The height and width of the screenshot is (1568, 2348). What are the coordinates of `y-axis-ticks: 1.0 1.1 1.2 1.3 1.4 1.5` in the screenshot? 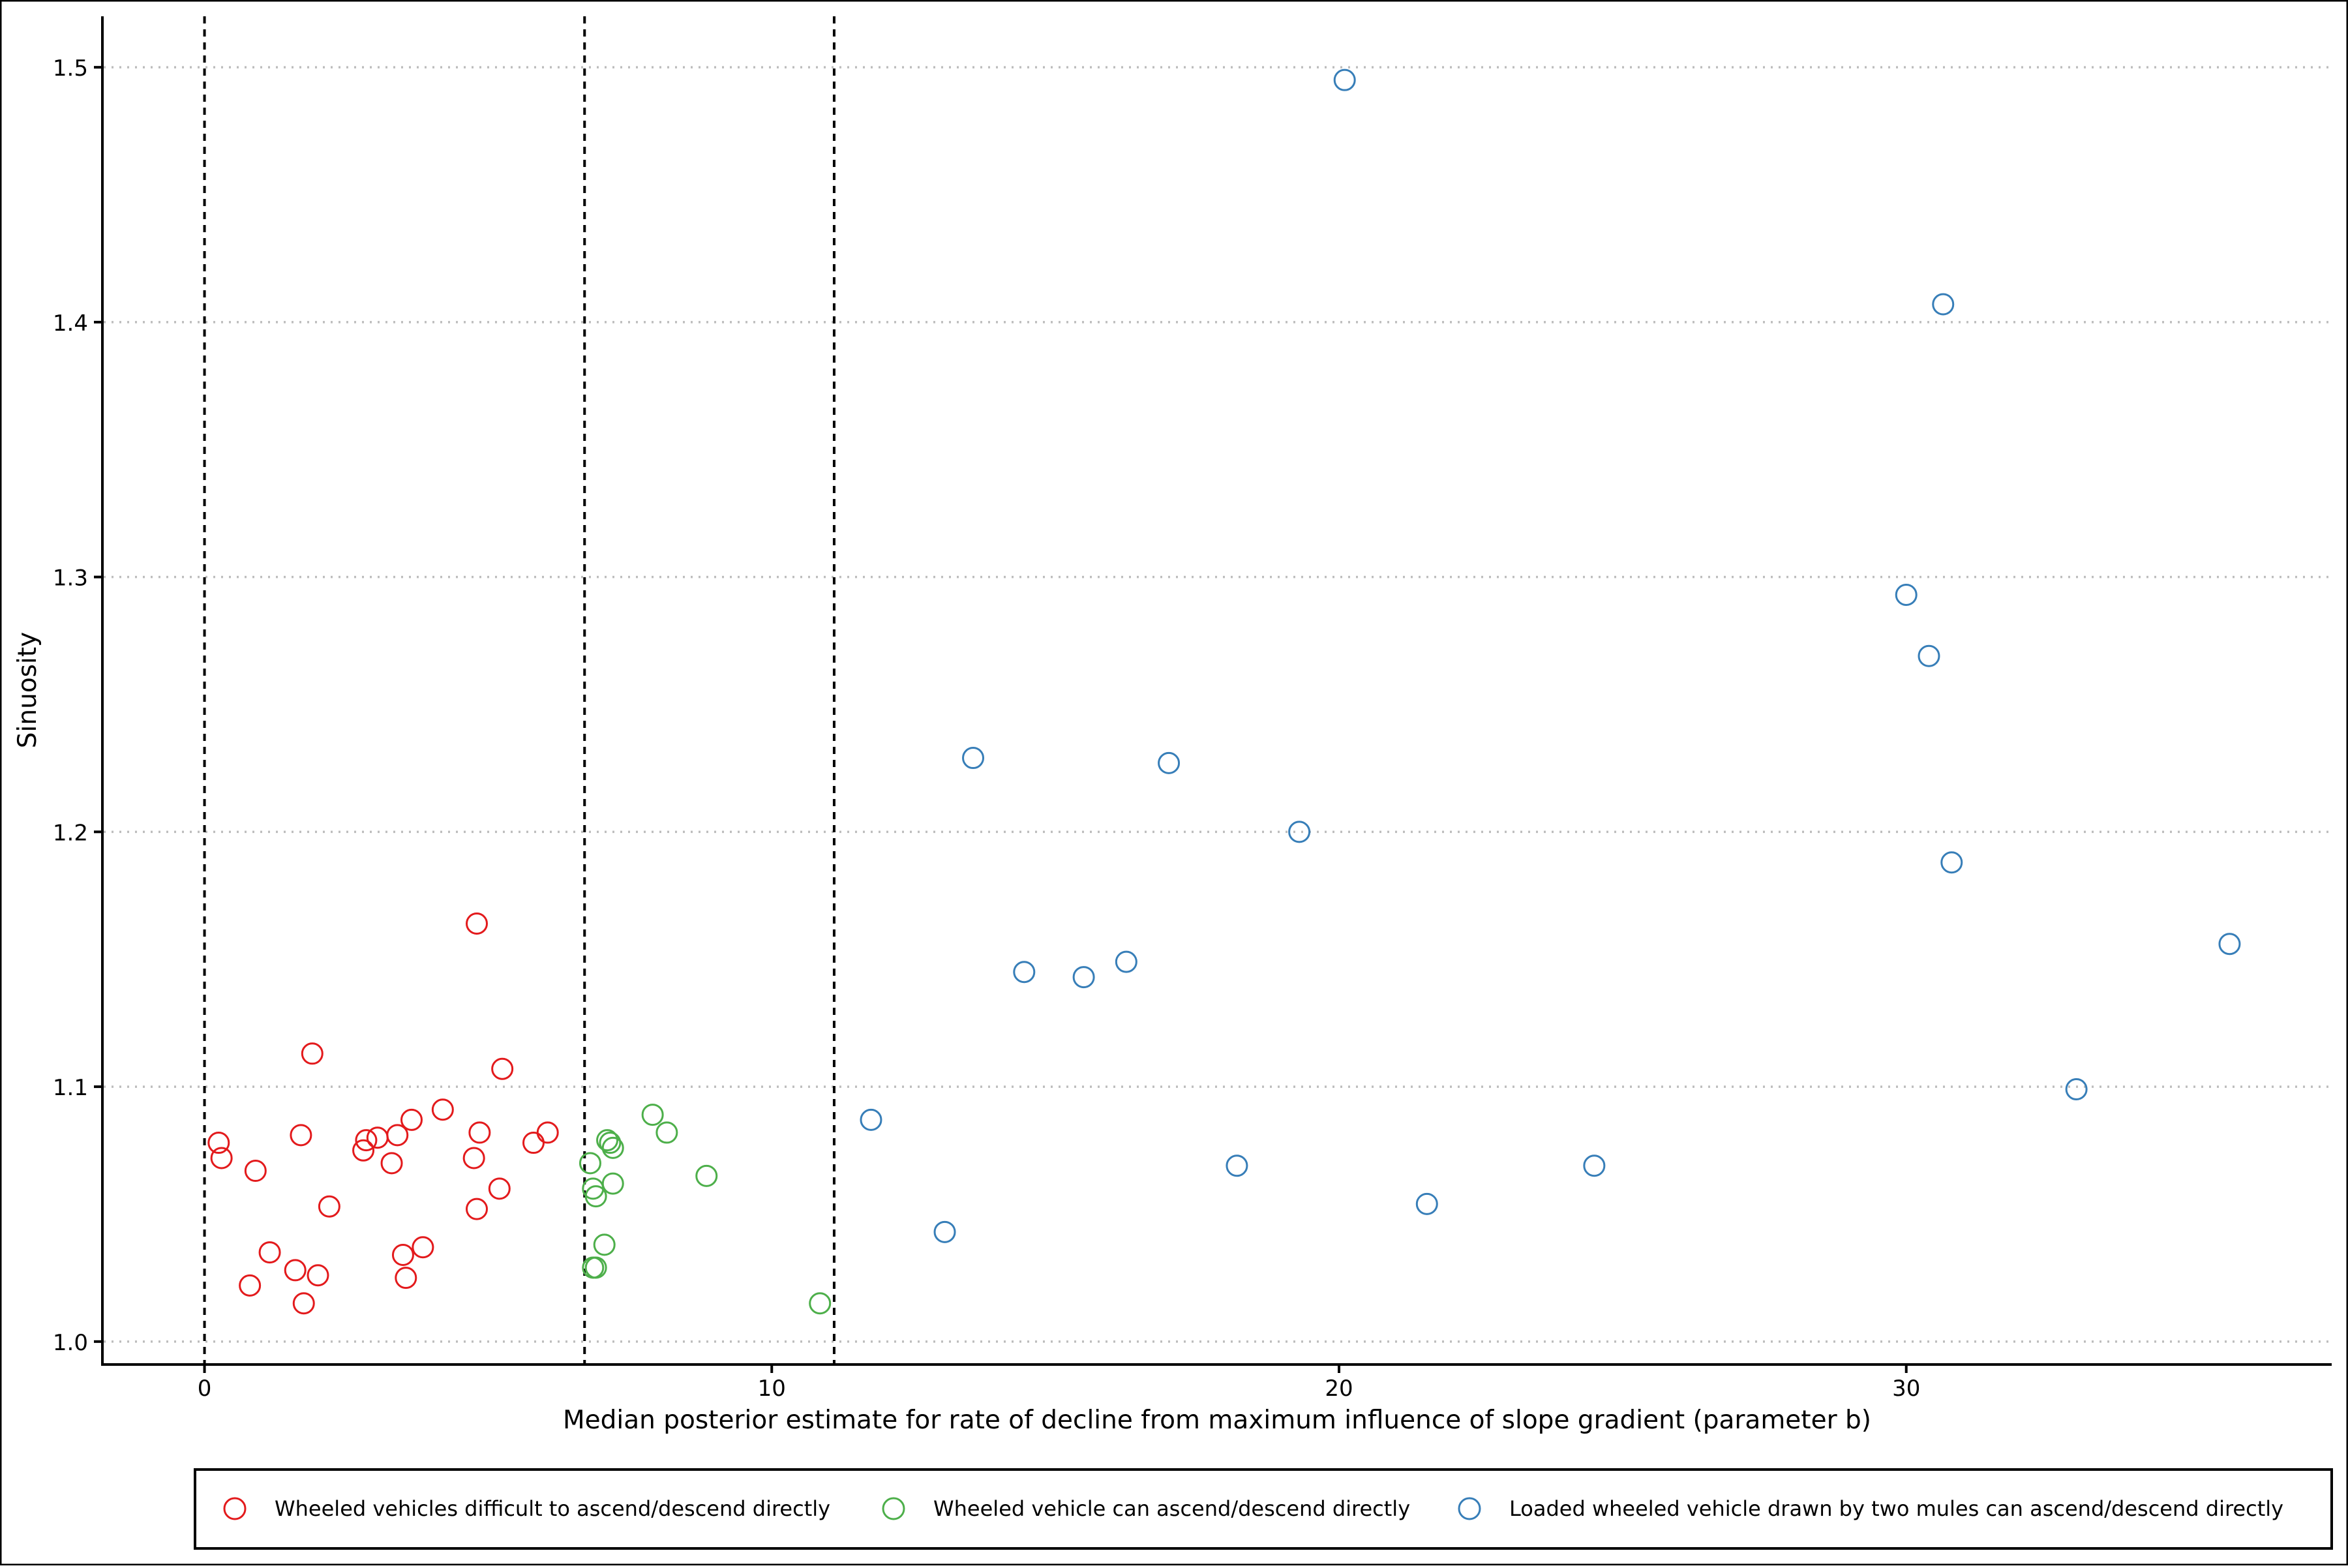 It's located at (78, 705).